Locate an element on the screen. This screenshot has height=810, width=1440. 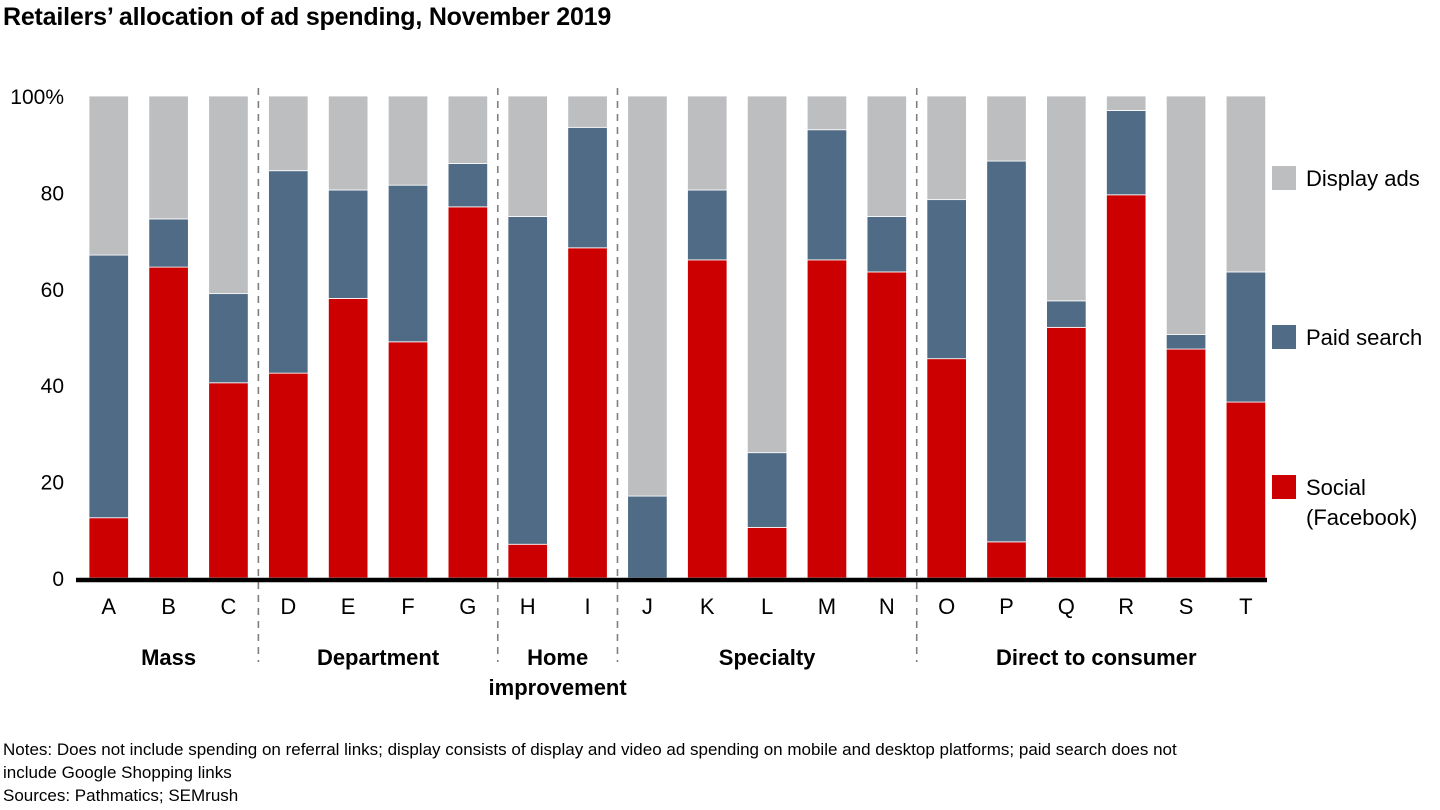
bar-segment-display-ads-c is located at coordinates (228, 195).